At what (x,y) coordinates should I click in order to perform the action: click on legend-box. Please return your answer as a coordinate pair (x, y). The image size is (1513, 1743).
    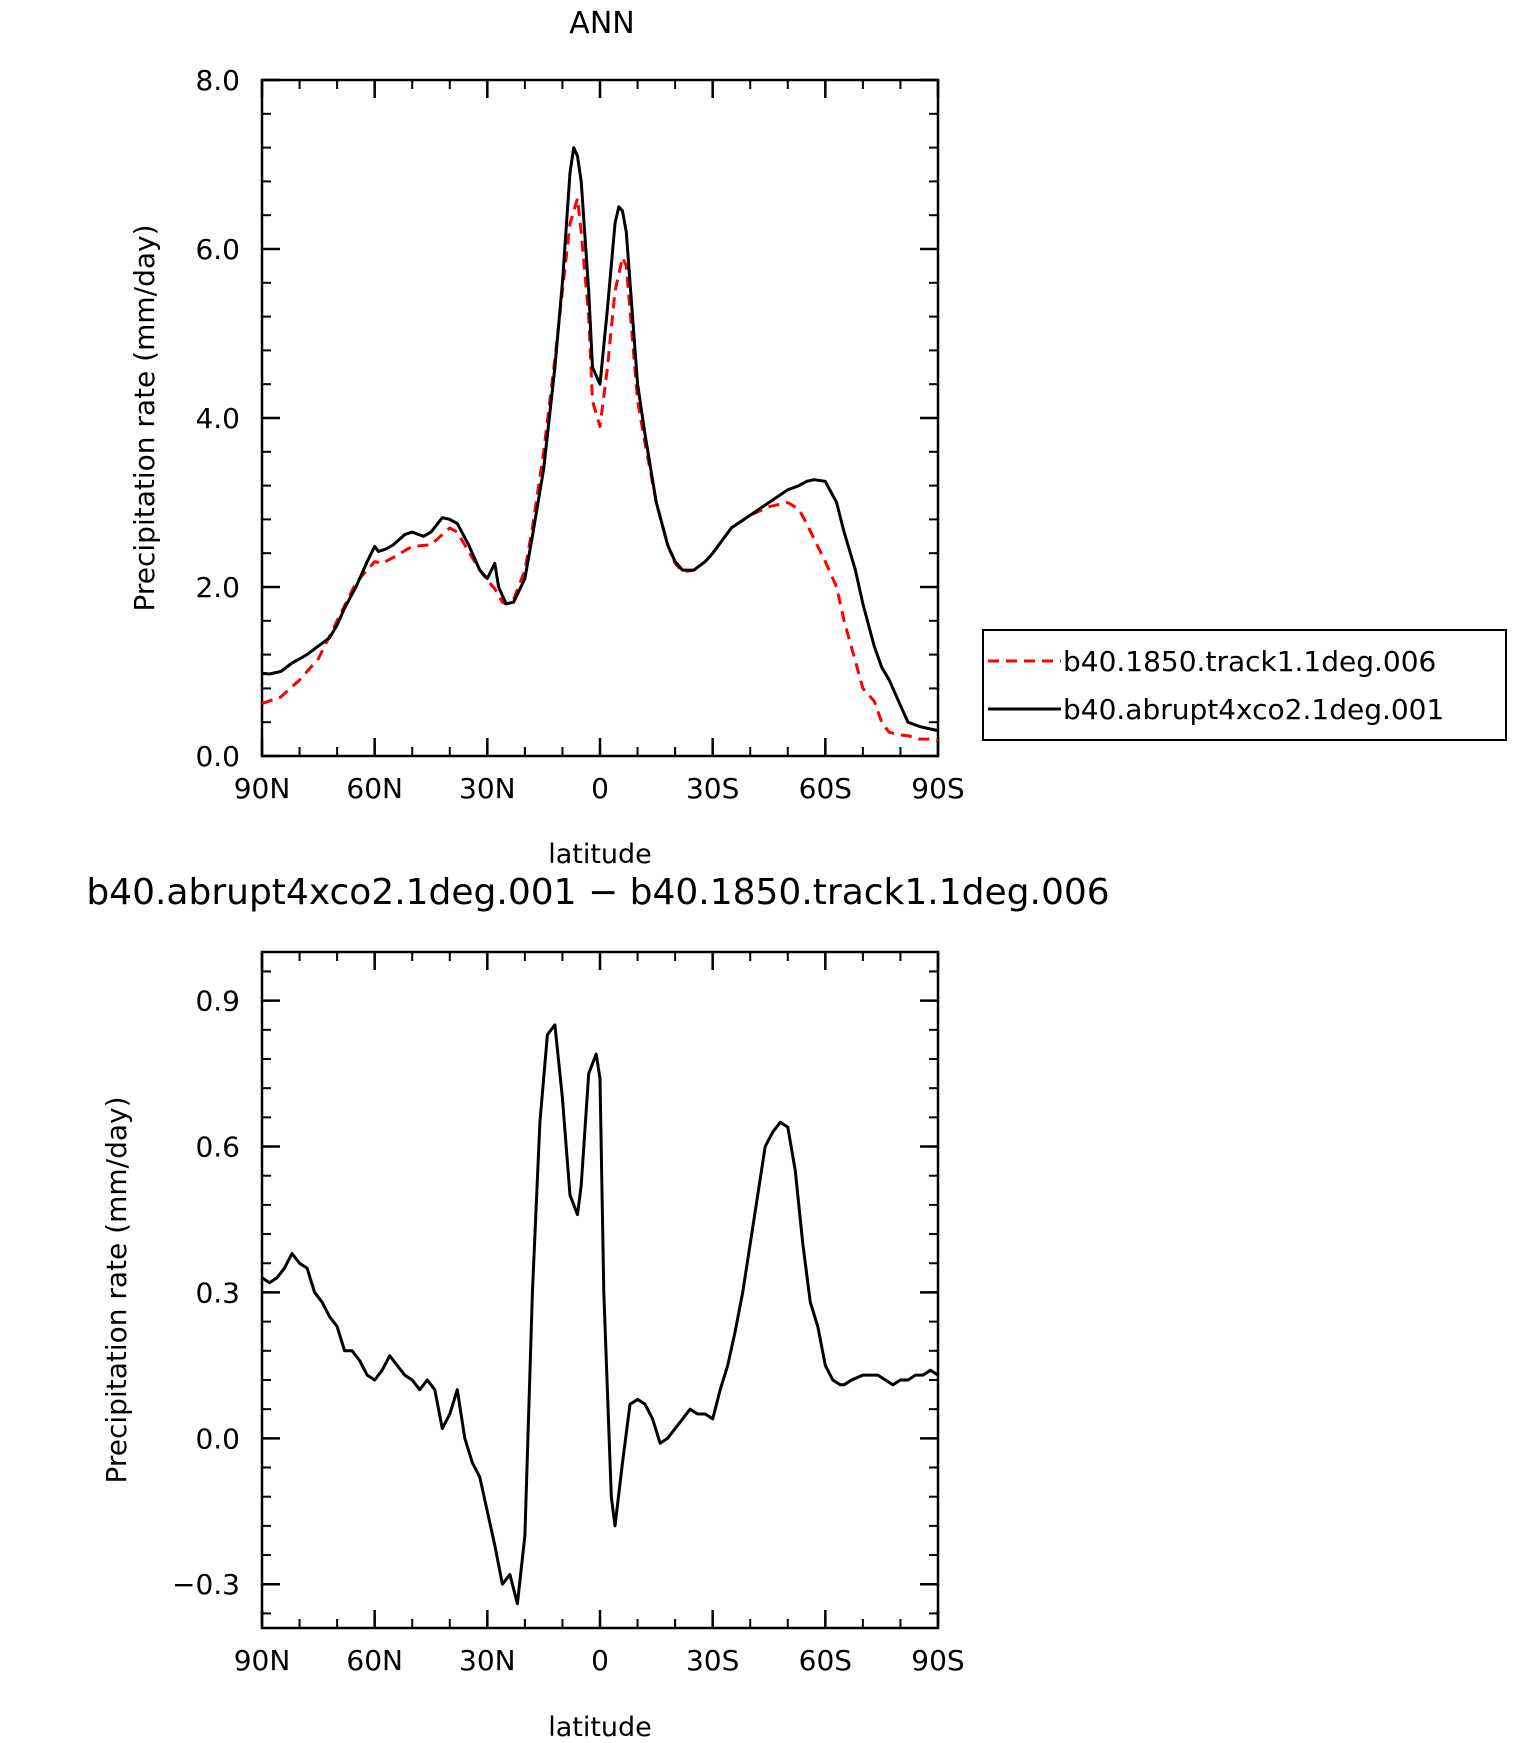
    Looking at the image, I should click on (1244, 685).